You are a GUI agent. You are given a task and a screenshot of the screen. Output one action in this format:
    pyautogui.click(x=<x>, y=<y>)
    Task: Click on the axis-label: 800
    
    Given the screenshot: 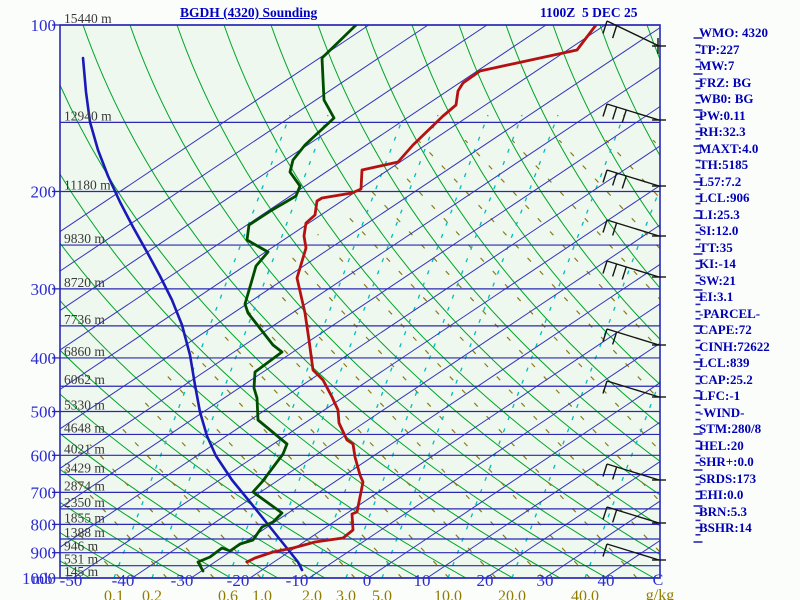 What is the action you would take?
    pyautogui.click(x=44, y=524)
    